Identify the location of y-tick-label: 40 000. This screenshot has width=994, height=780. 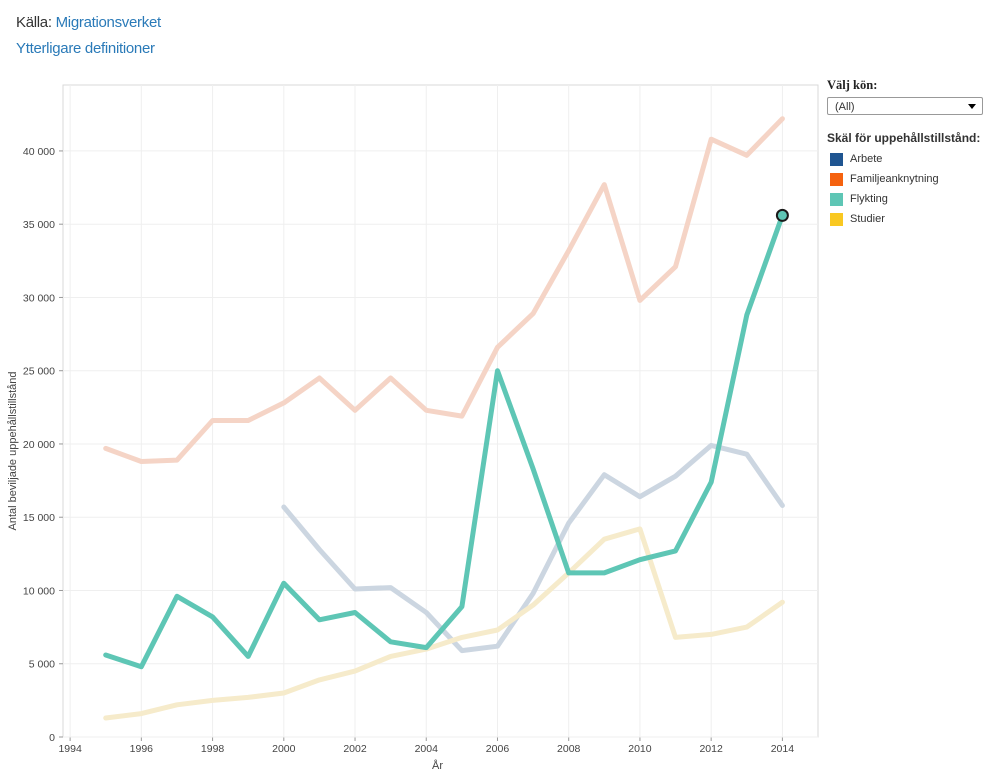
(39, 152).